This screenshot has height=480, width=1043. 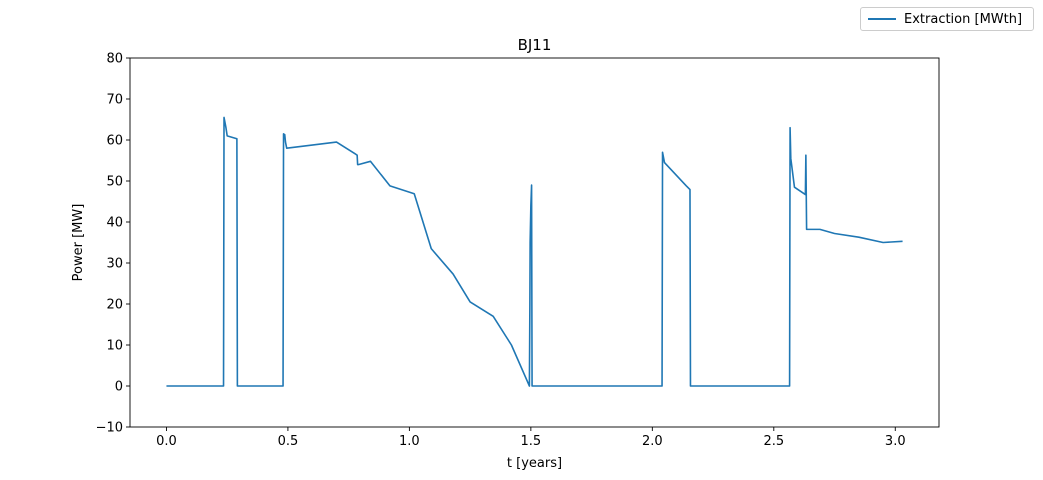 I want to click on legend-label-extraction: Extraction [MWth], so click(x=963, y=19).